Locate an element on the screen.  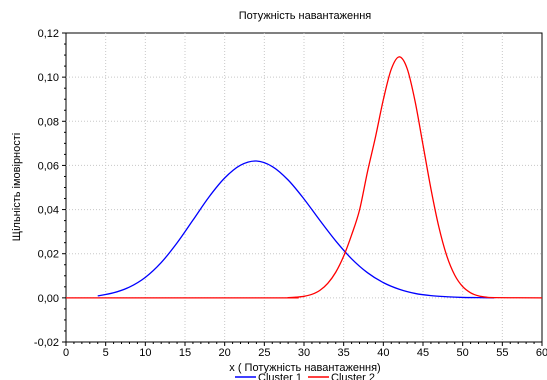
y-tick-label: 0,06 is located at coordinates (48, 166).